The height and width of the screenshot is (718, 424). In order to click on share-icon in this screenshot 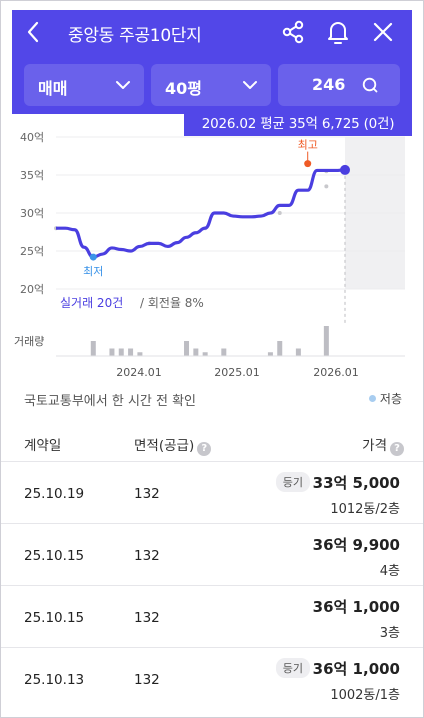, I will do `click(293, 32)`.